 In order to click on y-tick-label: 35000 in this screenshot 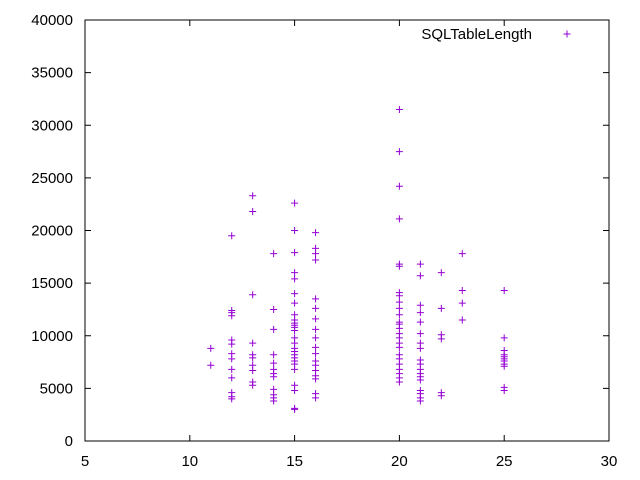, I will do `click(52, 73)`.